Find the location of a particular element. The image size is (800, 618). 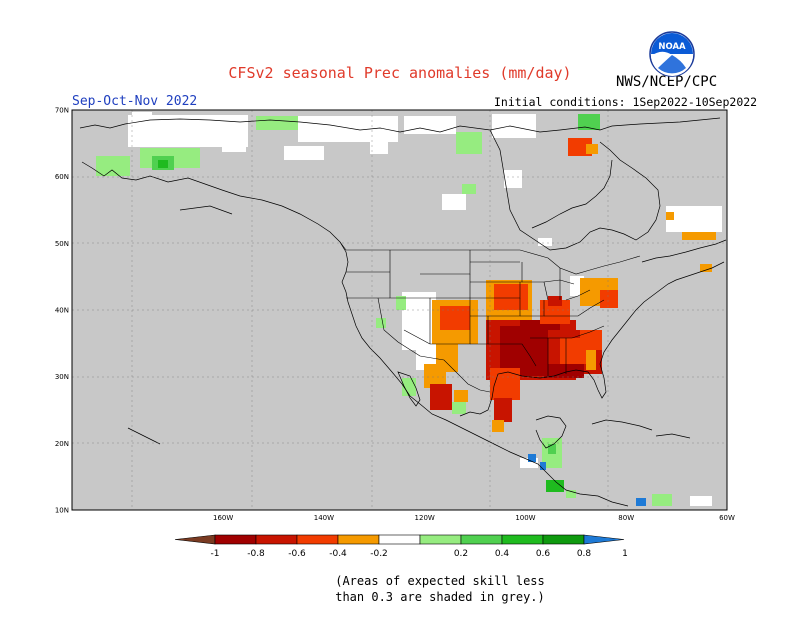

legend-tick-label: -0.2 is located at coordinates (379, 554).